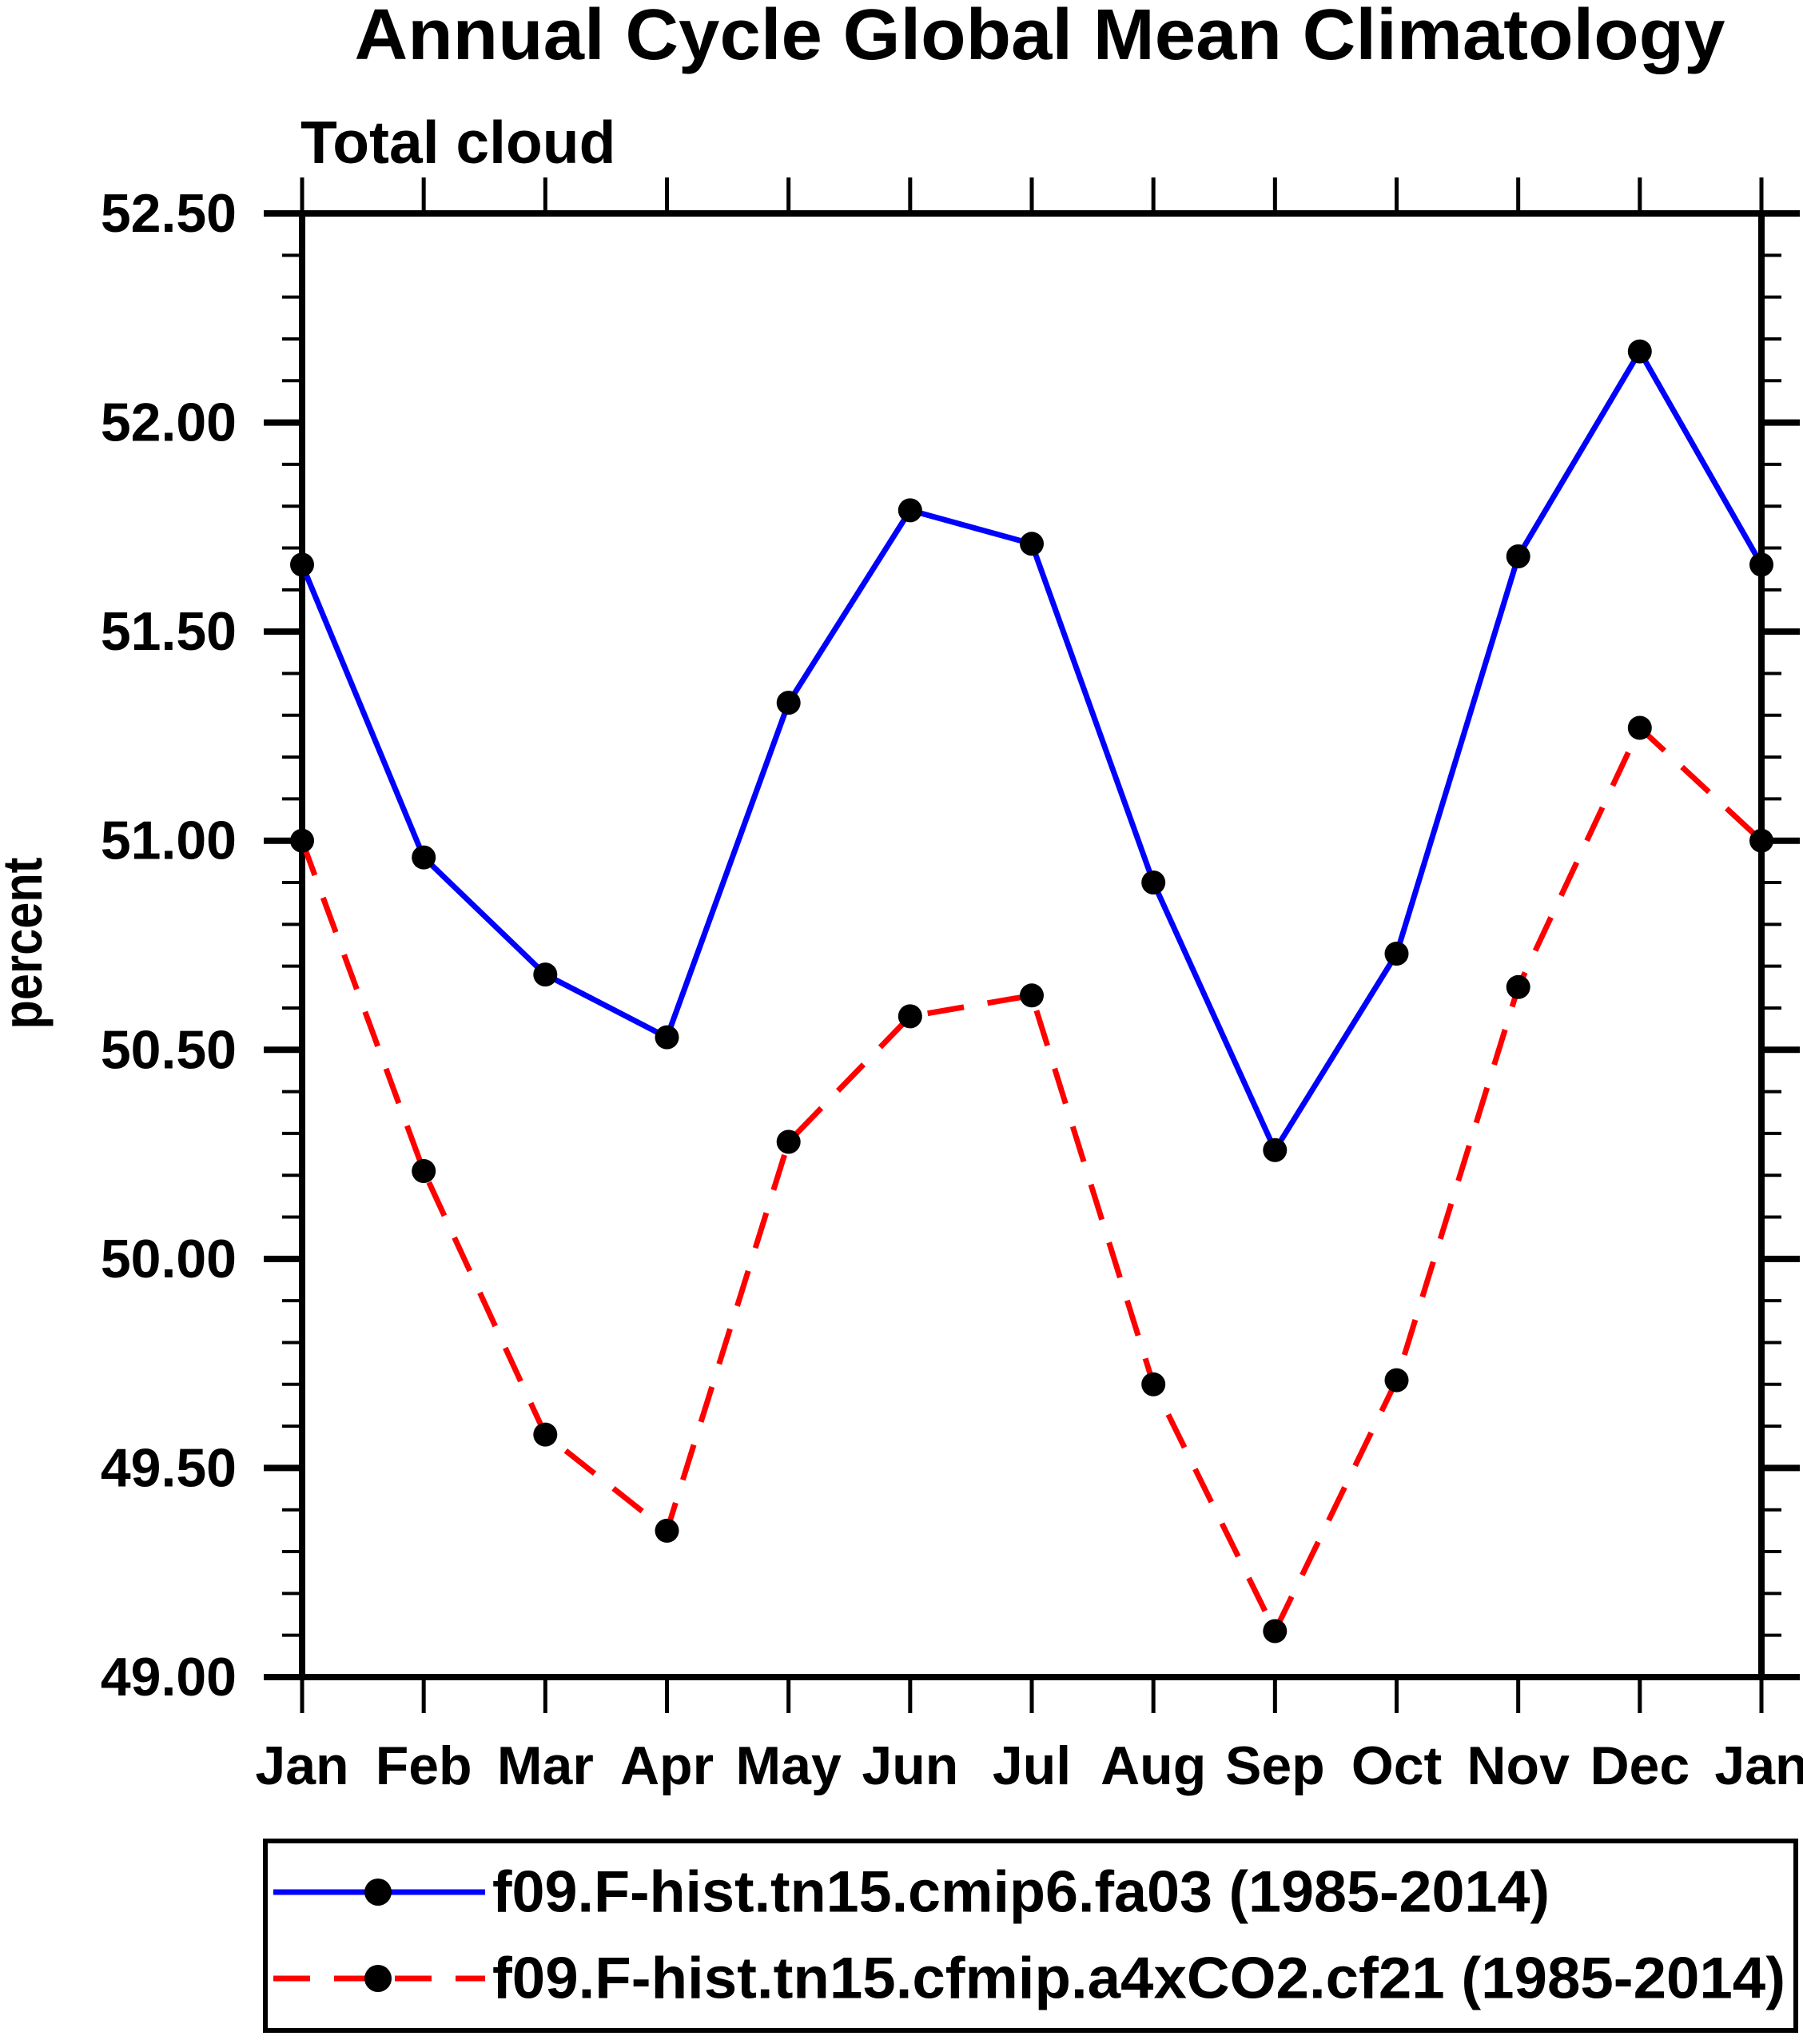 The width and height of the screenshot is (1803, 2044). I want to click on y-axis-tick-labels: 52.50 52.00 51.50 51.00 50.50 50.00 49.50 49.00, so click(169, 945).